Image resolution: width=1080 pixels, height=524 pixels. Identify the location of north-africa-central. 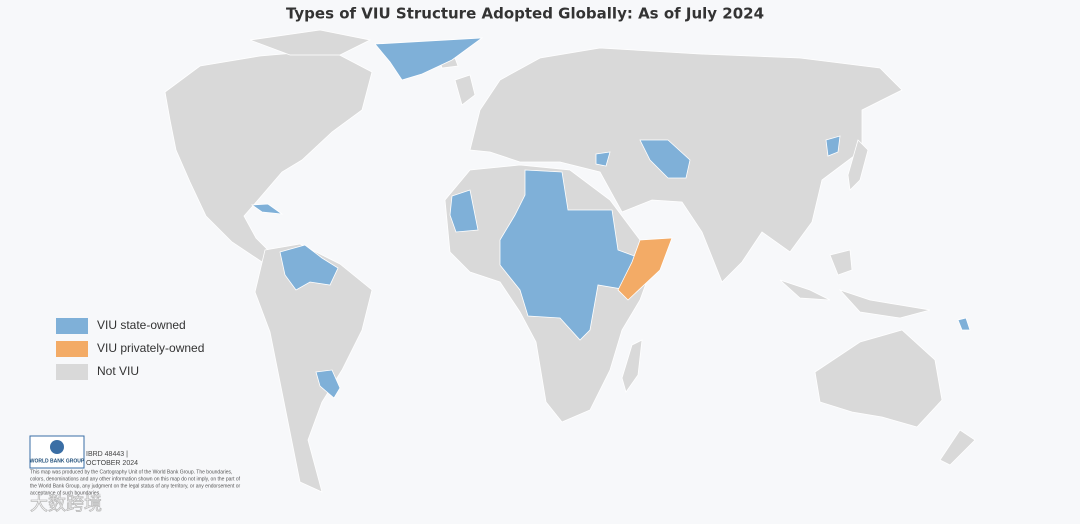
(570, 255).